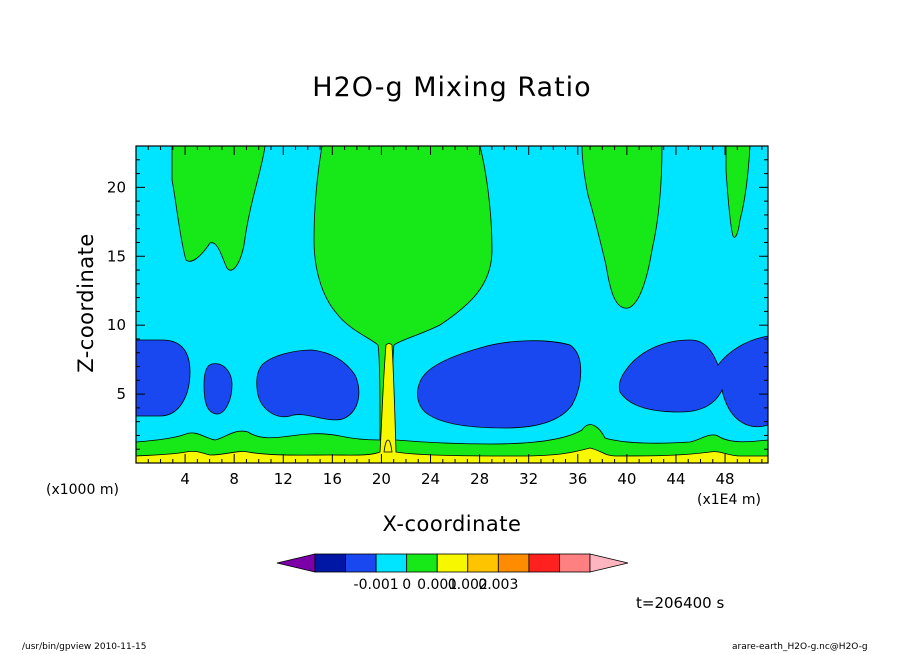 The width and height of the screenshot is (904, 654). What do you see at coordinates (609, 563) in the screenshot?
I see `colorbar-high-cap` at bounding box center [609, 563].